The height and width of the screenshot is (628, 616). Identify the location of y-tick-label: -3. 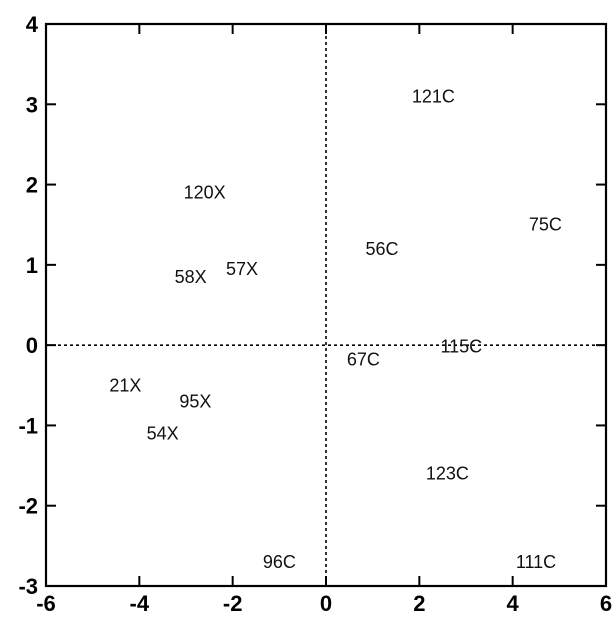
(28, 586).